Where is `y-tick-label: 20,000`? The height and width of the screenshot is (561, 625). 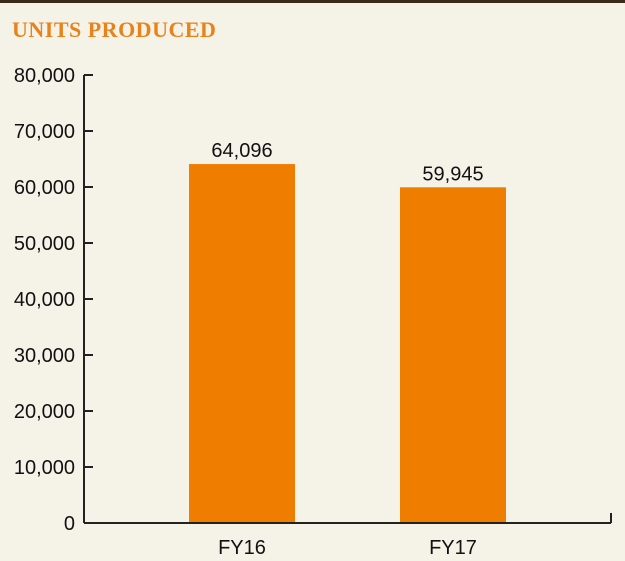
y-tick-label: 20,000 is located at coordinates (44, 412).